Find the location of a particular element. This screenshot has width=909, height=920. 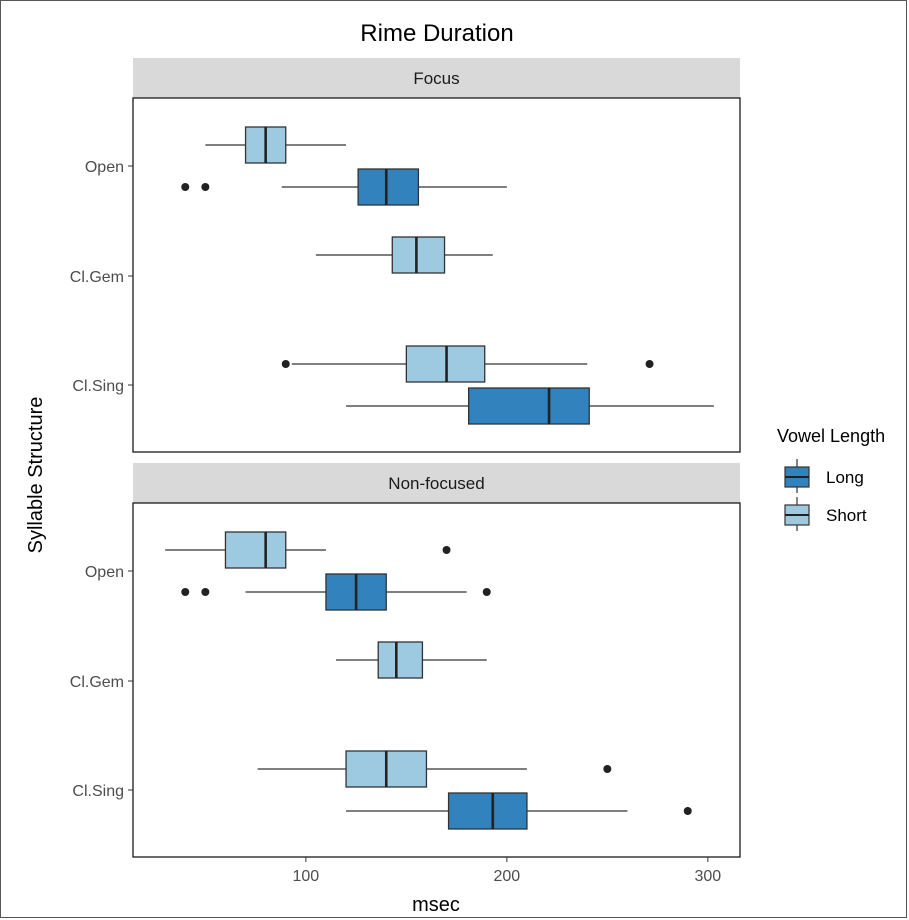

x-tick-label: 100 is located at coordinates (306, 876).